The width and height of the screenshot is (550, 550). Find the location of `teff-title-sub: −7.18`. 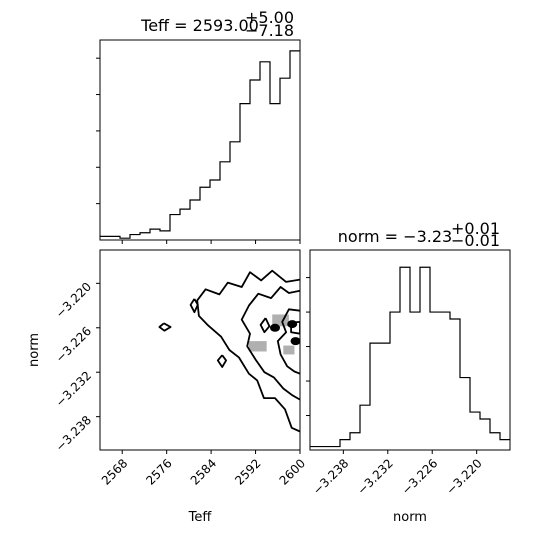

teff-title-sub: −7.18 is located at coordinates (269, 30).